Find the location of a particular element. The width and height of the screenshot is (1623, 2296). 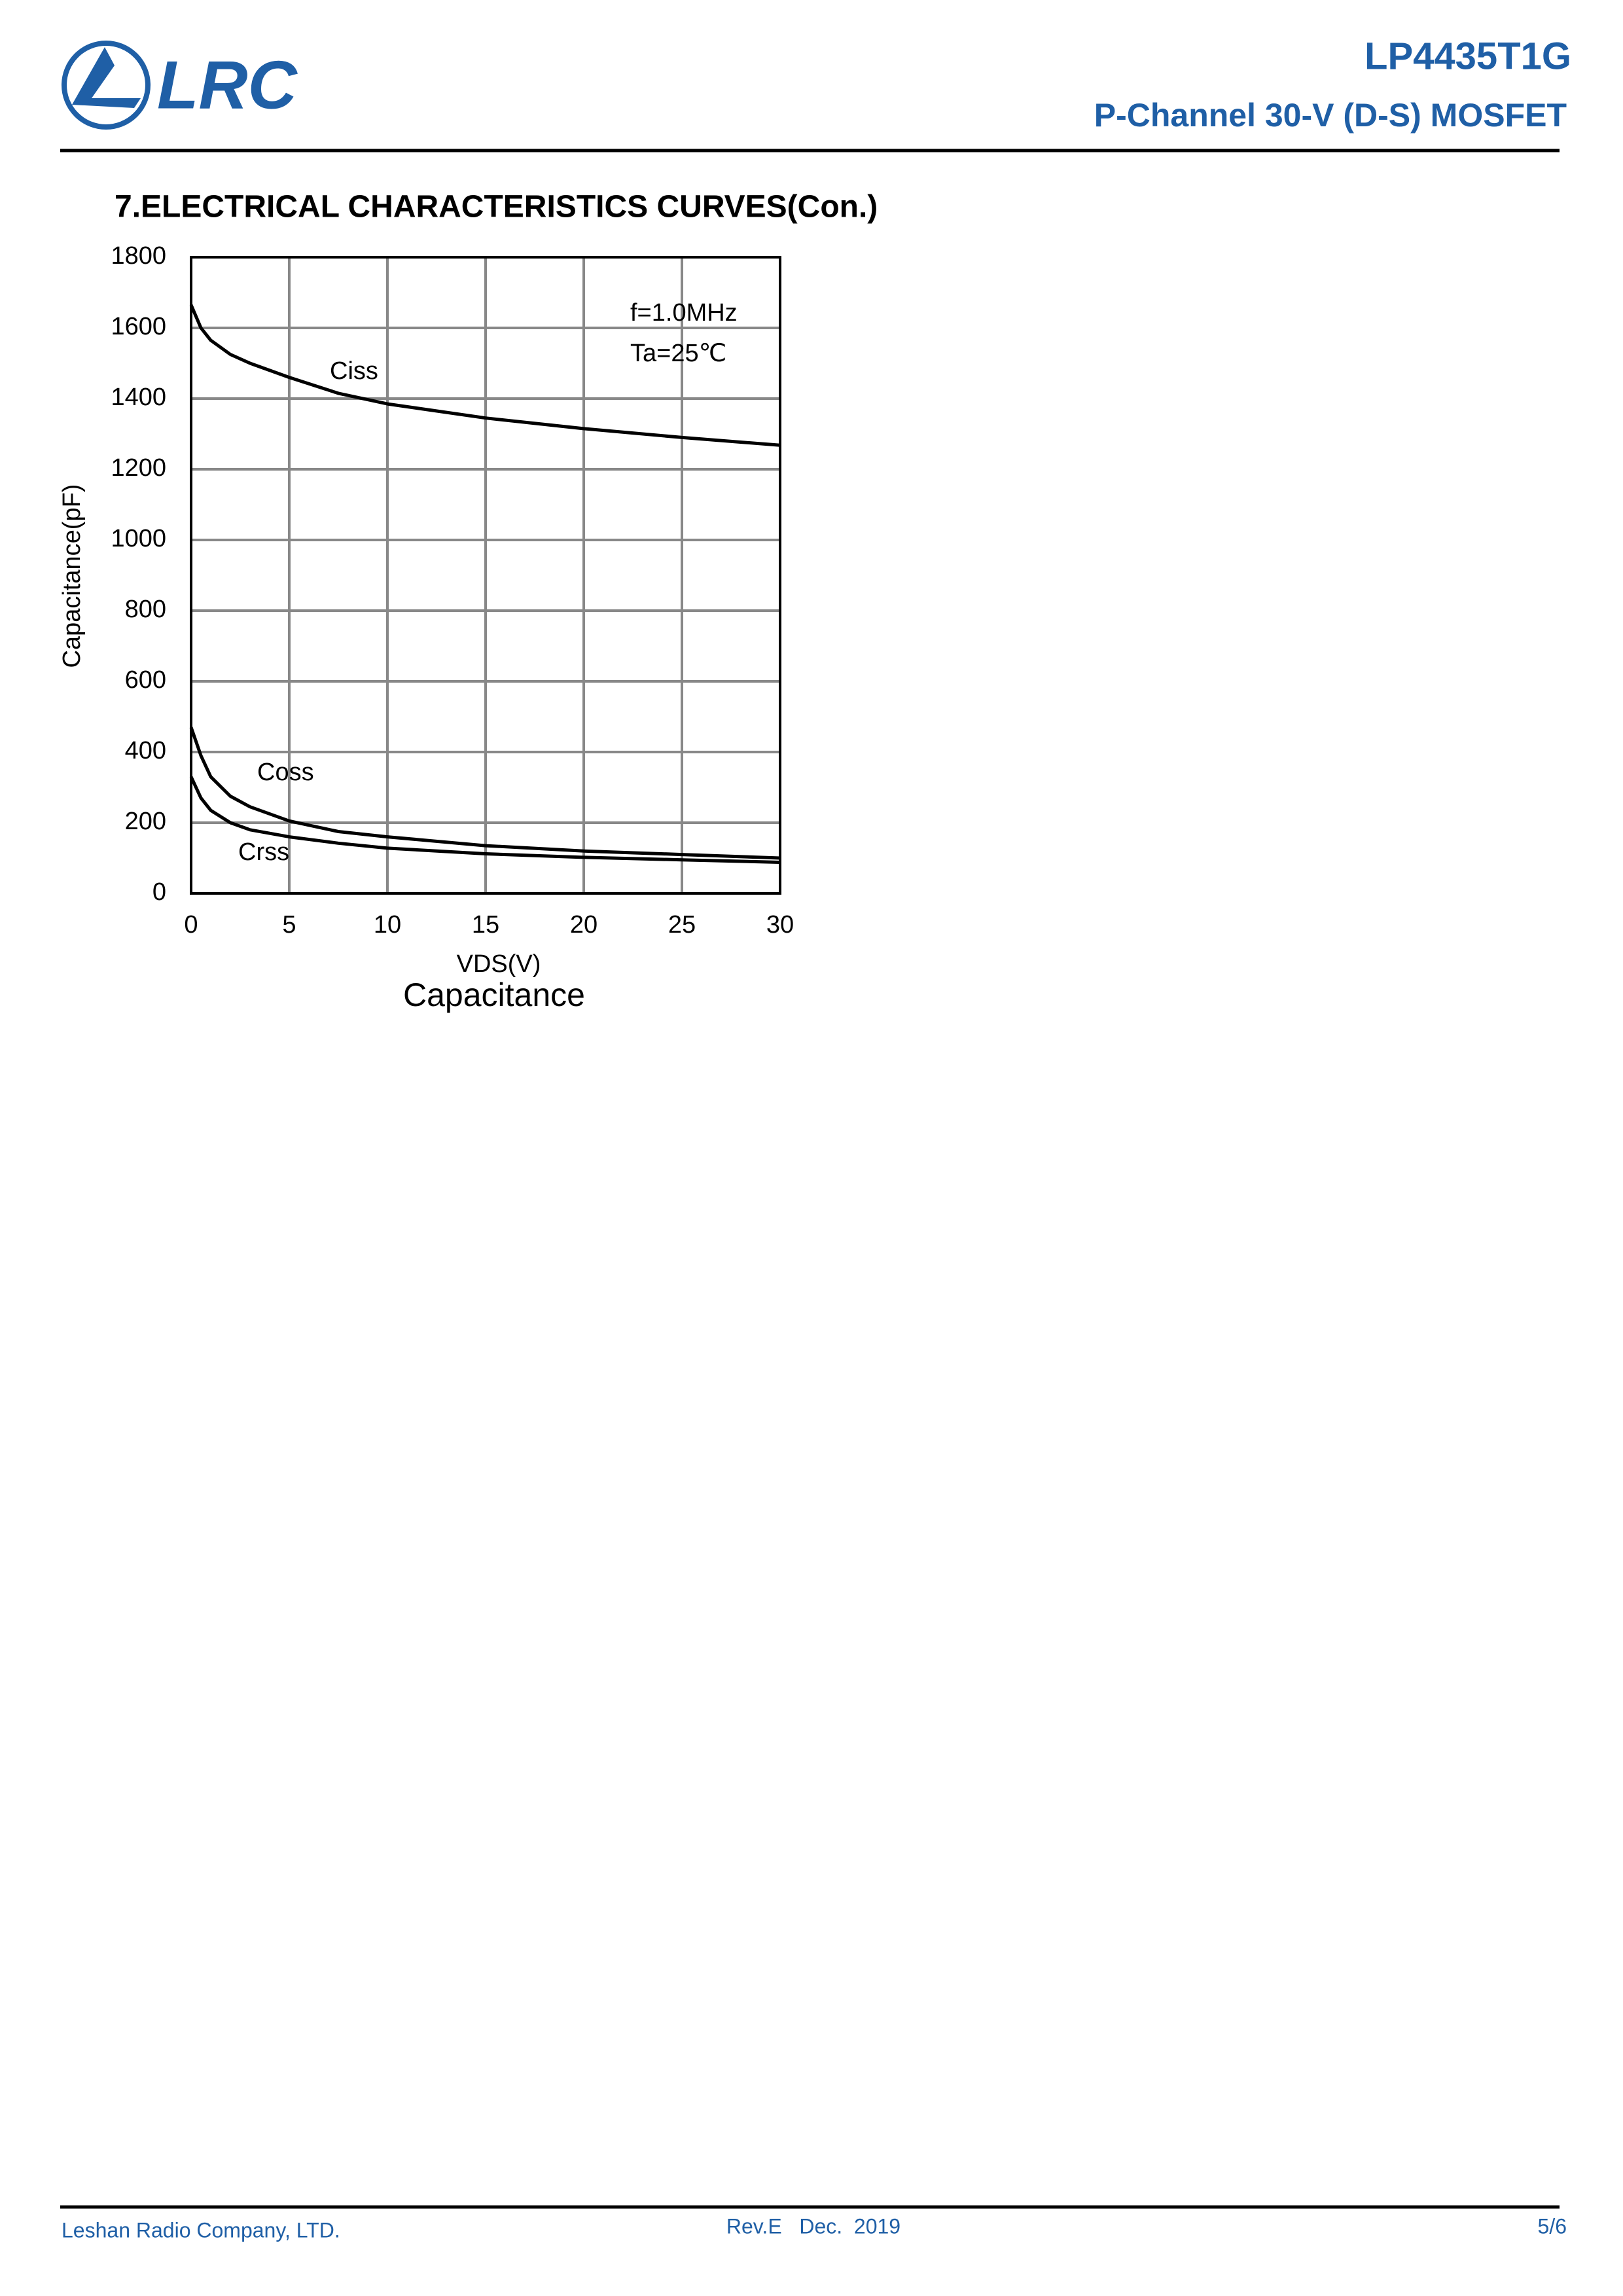

x-tick-label: 0 is located at coordinates (191, 925).